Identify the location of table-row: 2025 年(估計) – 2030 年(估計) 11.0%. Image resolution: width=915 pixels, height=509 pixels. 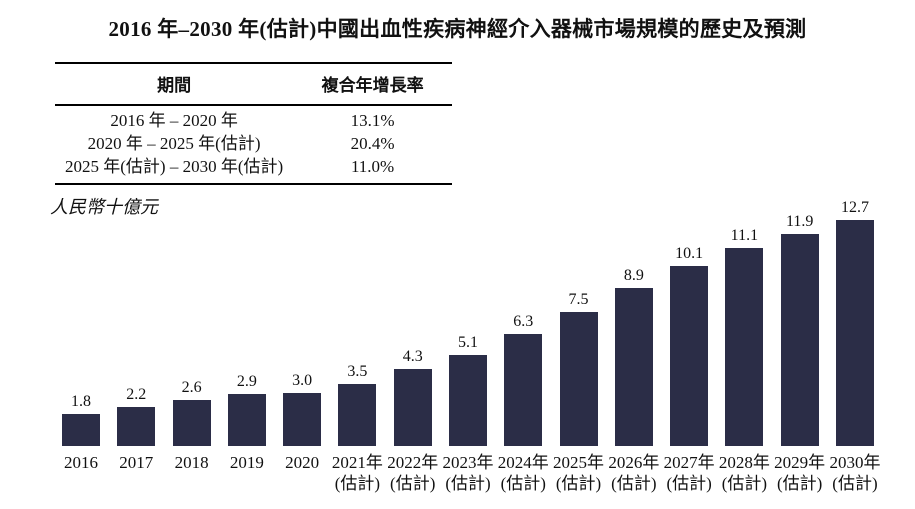
(253, 166).